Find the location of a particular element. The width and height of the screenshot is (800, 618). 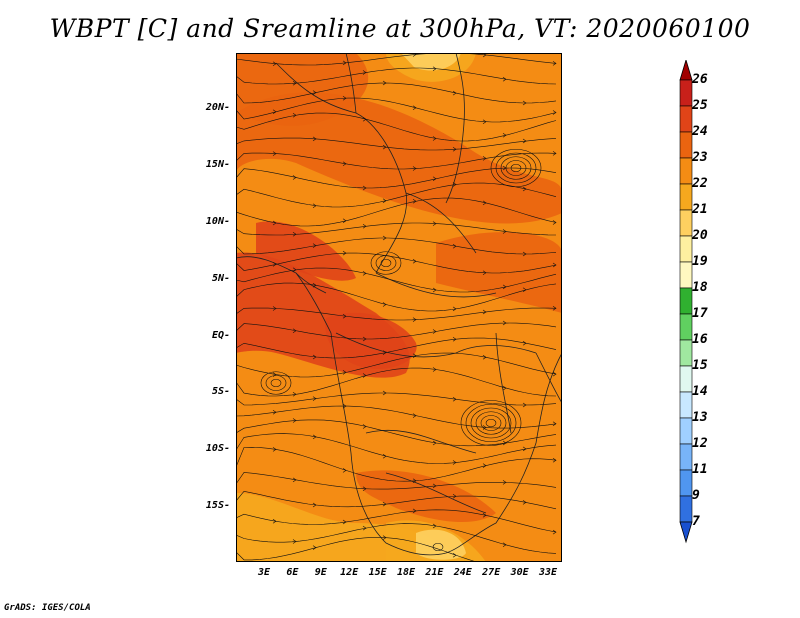

colorbar-label: 18 is located at coordinates (700, 287).